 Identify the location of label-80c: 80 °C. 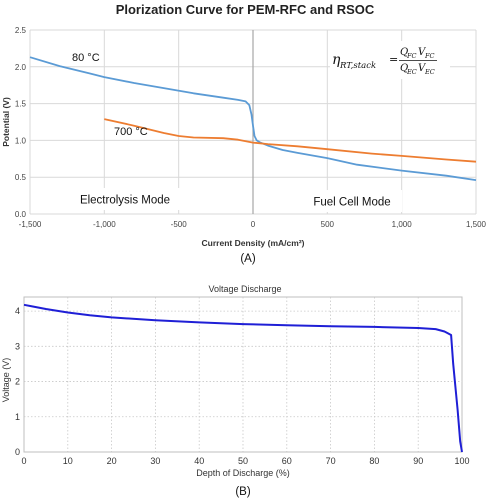
(86, 58).